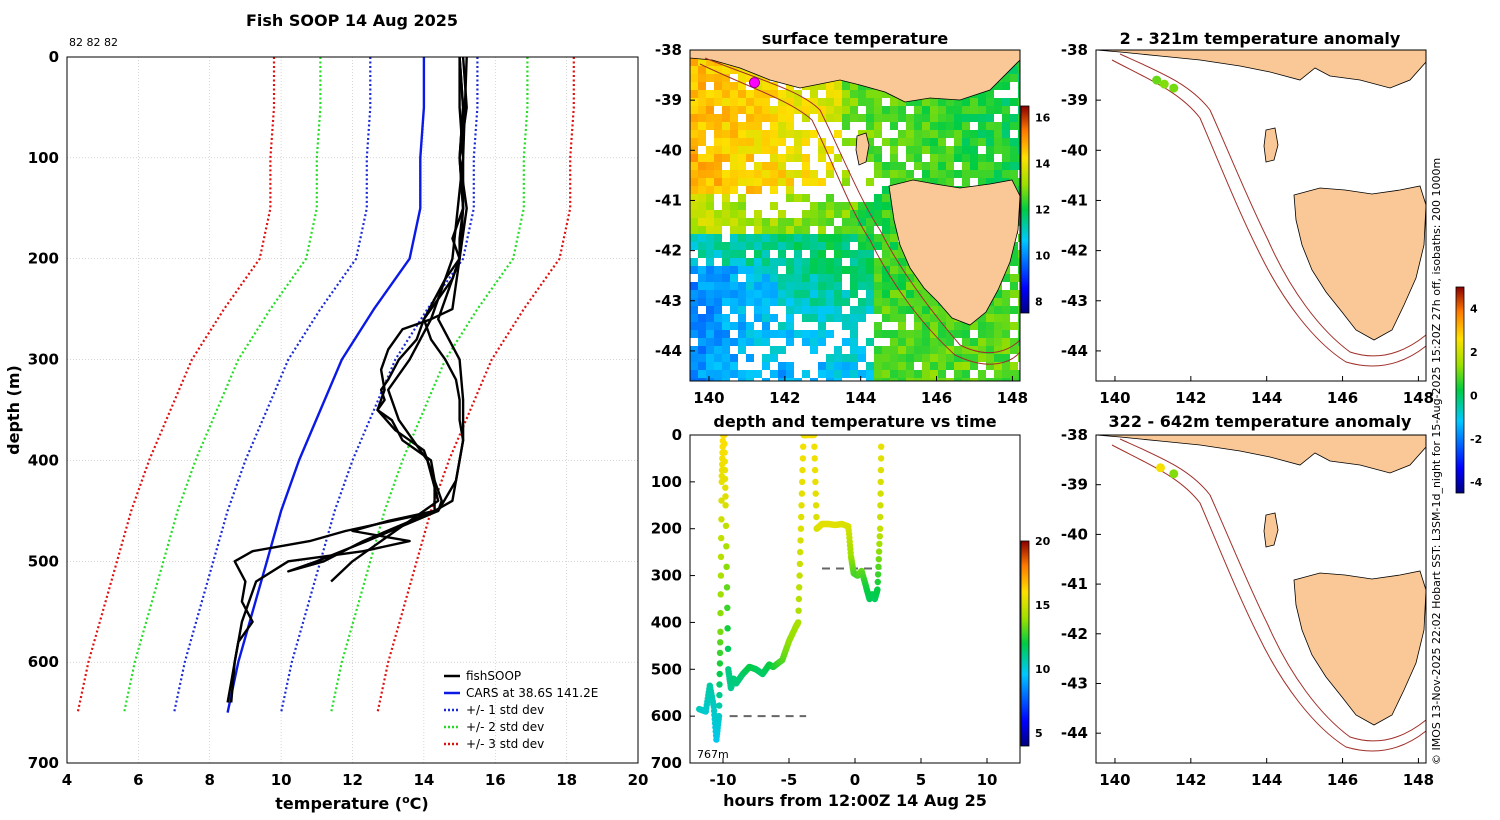 This screenshot has width=1500, height=820. Describe the element at coordinates (1039, 733) in the screenshot. I see `depth-time-colorbar-label: 5` at that location.